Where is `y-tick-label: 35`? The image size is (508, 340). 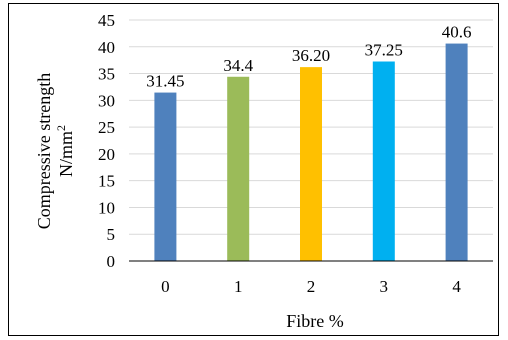
y-tick-label: 35 is located at coordinates (106, 74).